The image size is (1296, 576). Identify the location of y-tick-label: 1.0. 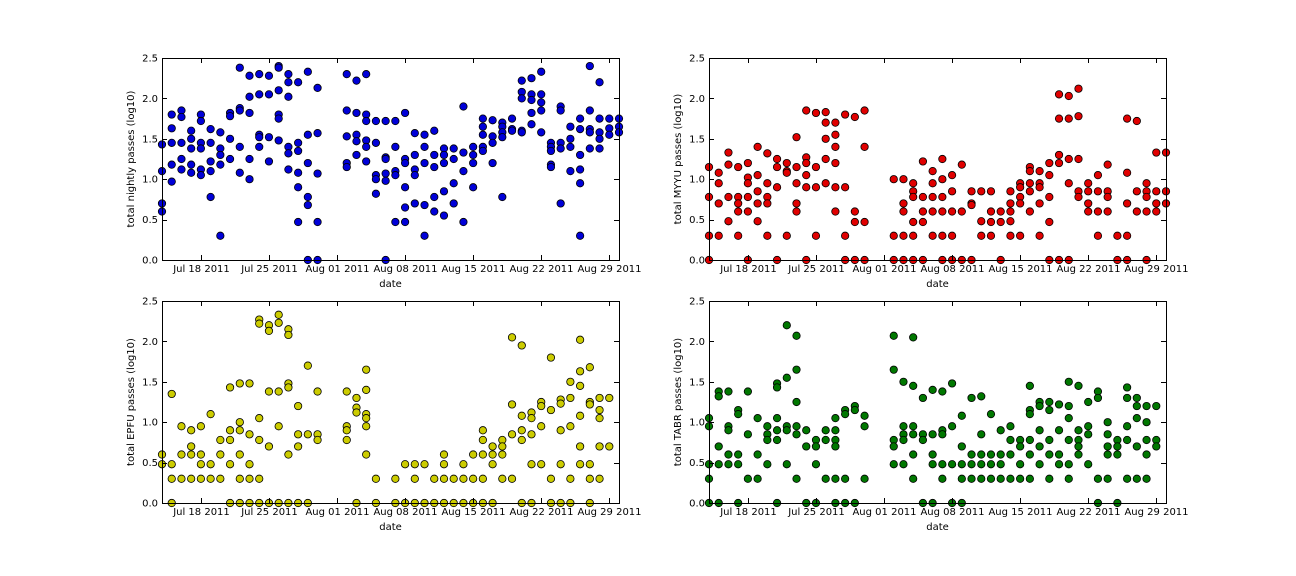
(150, 180).